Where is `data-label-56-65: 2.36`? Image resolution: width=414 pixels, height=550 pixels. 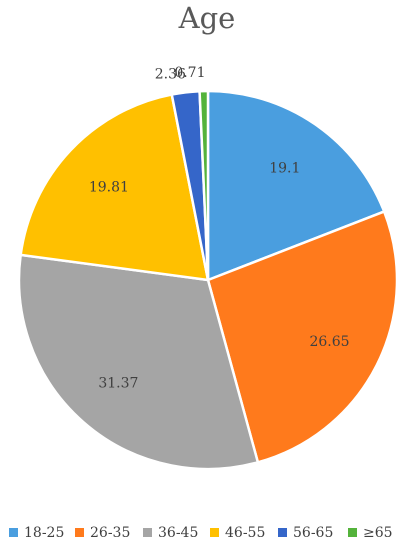
data-label-56-65: 2.36 is located at coordinates (170, 74).